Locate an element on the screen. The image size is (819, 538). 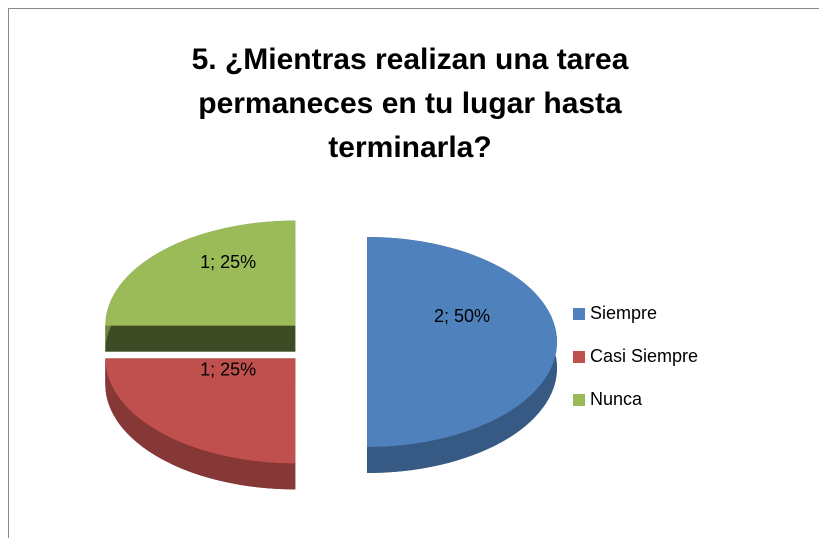
data-label: 2; 50% is located at coordinates (462, 316).